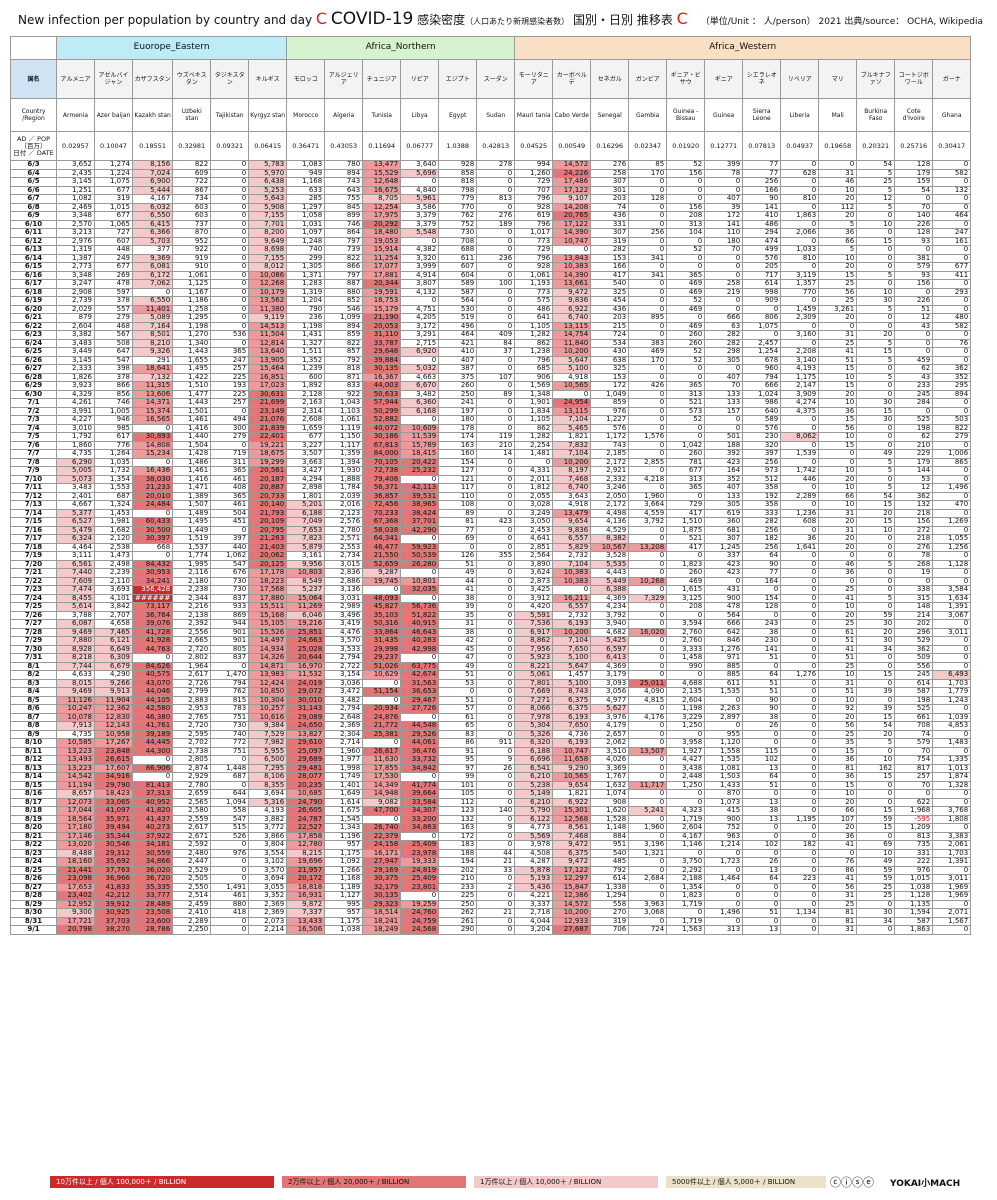  What do you see at coordinates (952, 267) in the screenshot?
I see `value-cell: 677` at bounding box center [952, 267].